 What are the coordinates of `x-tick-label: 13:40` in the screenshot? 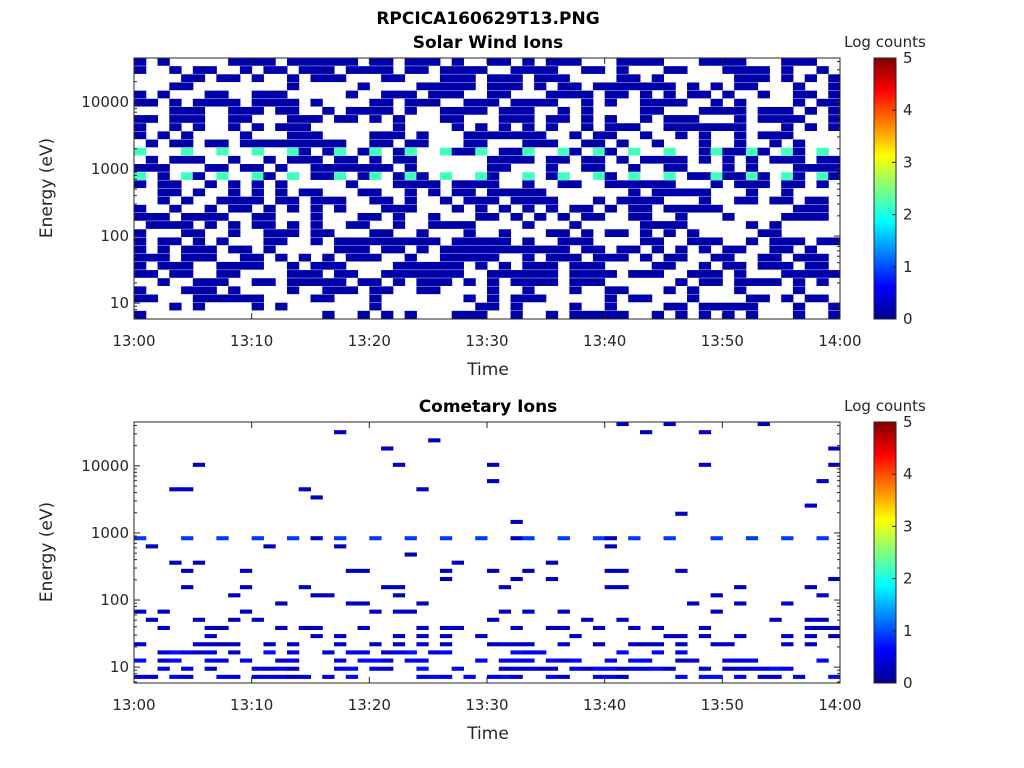 It's located at (604, 705).